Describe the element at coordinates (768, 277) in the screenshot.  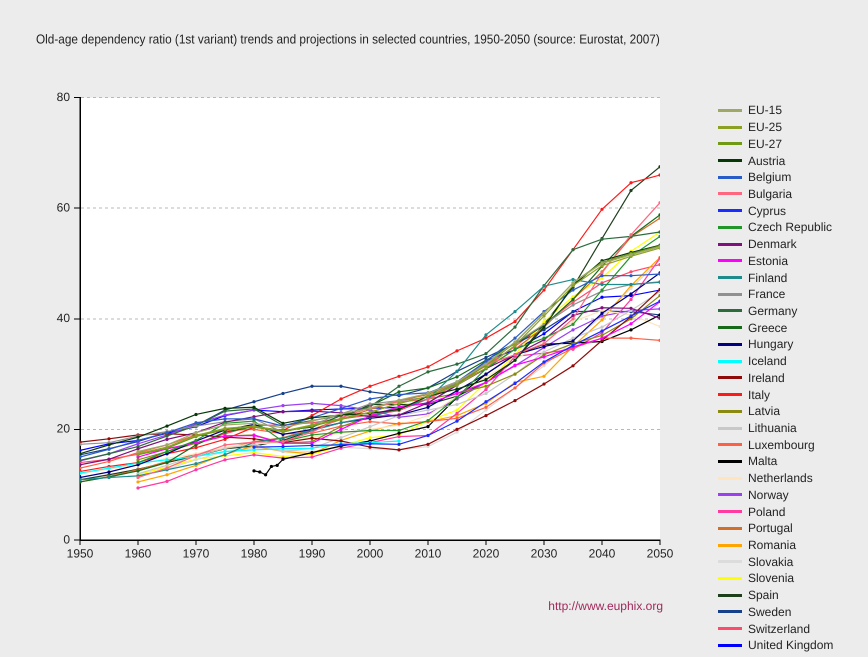
I see `legend-label: Finland` at that location.